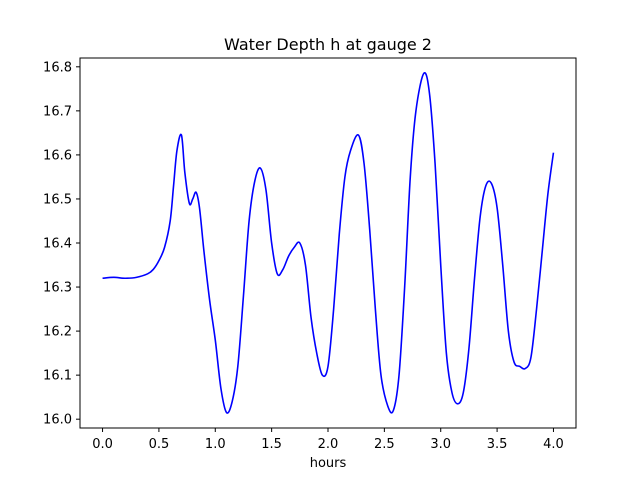 This screenshot has height=480, width=640. Describe the element at coordinates (215, 444) in the screenshot. I see `x-tick-label: 1.0` at that location.